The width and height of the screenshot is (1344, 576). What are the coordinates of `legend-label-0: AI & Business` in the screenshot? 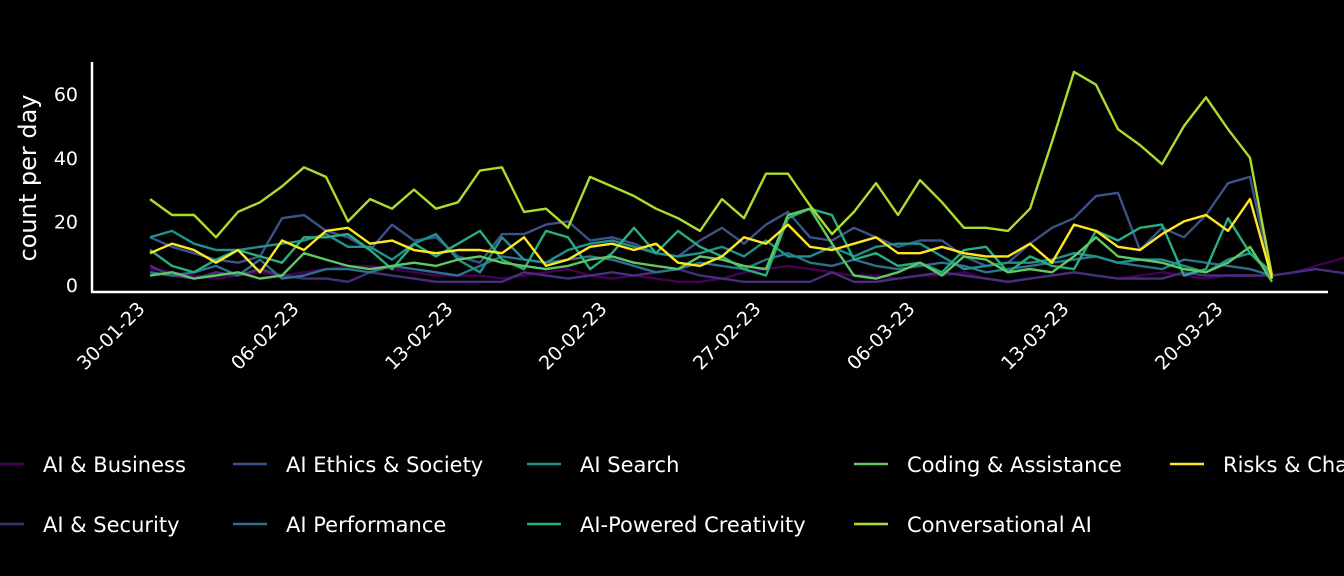 It's located at (114, 465).